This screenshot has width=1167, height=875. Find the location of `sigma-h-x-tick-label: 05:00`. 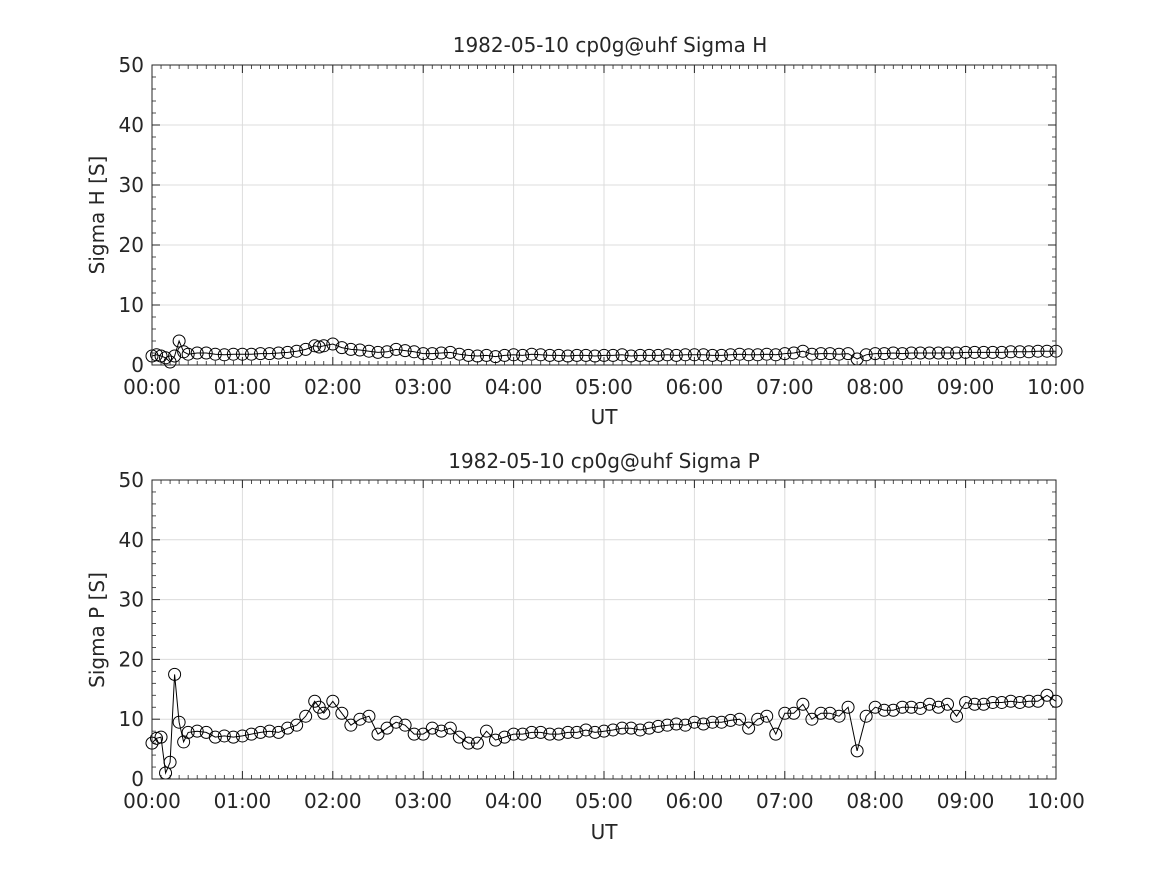

sigma-h-x-tick-label: 05:00 is located at coordinates (604, 387).